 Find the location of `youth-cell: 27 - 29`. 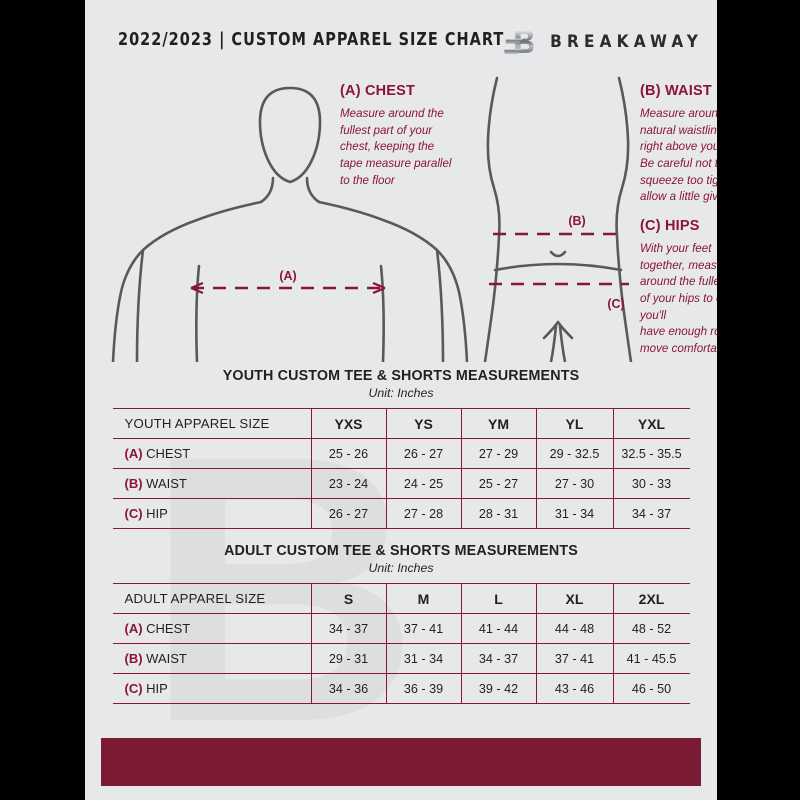

youth-cell: 27 - 29 is located at coordinates (499, 453).